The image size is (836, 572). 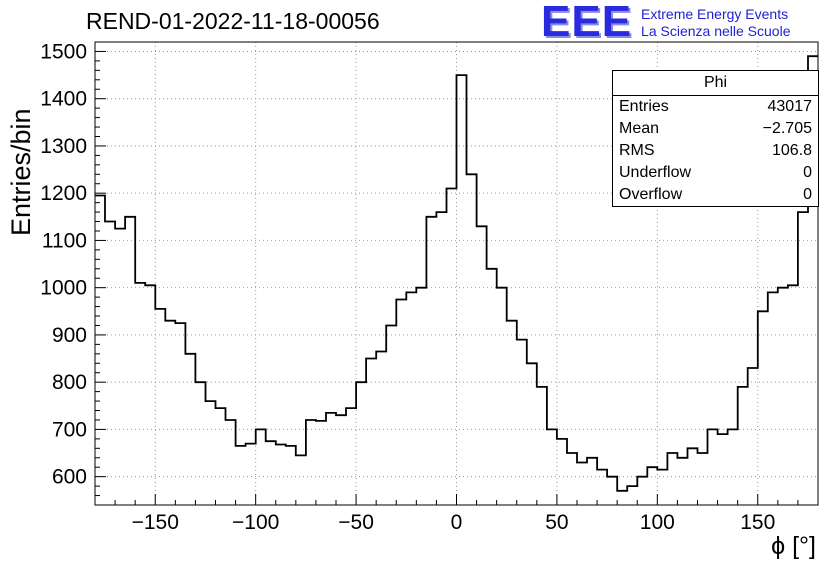 I want to click on stat-row-mean: Mean −2.705, so click(x=715, y=129).